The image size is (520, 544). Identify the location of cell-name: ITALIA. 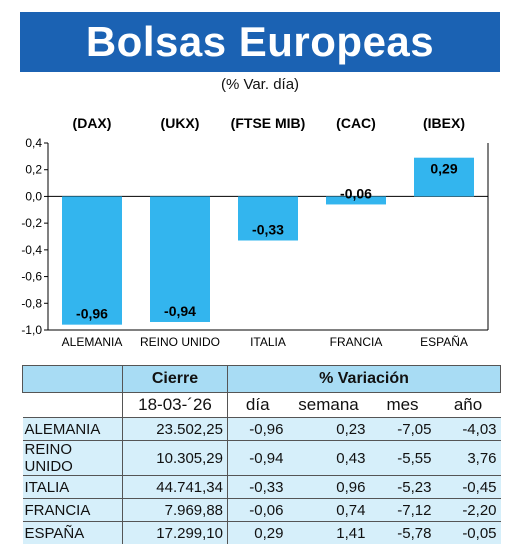
(73, 487).